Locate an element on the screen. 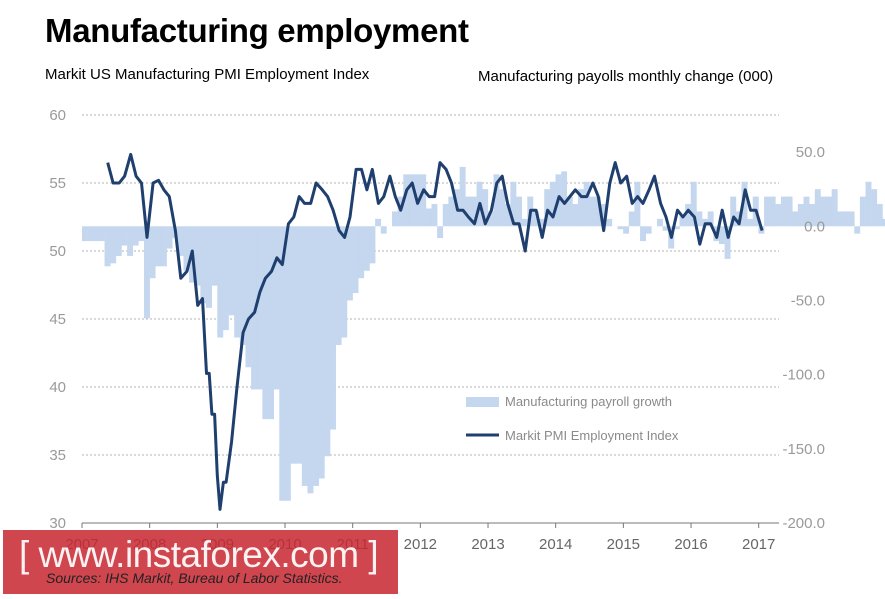 Image resolution: width=885 pixels, height=599 pixels. x-tick-label: 2016 is located at coordinates (690, 544).